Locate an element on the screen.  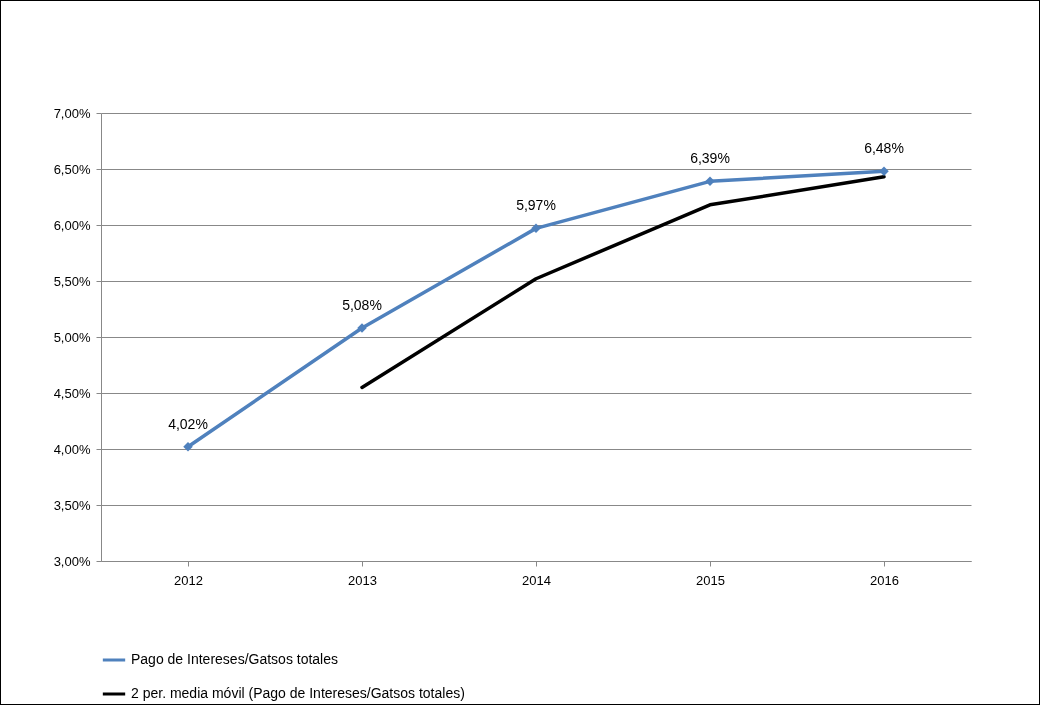
data-label: 5,08% is located at coordinates (362, 305).